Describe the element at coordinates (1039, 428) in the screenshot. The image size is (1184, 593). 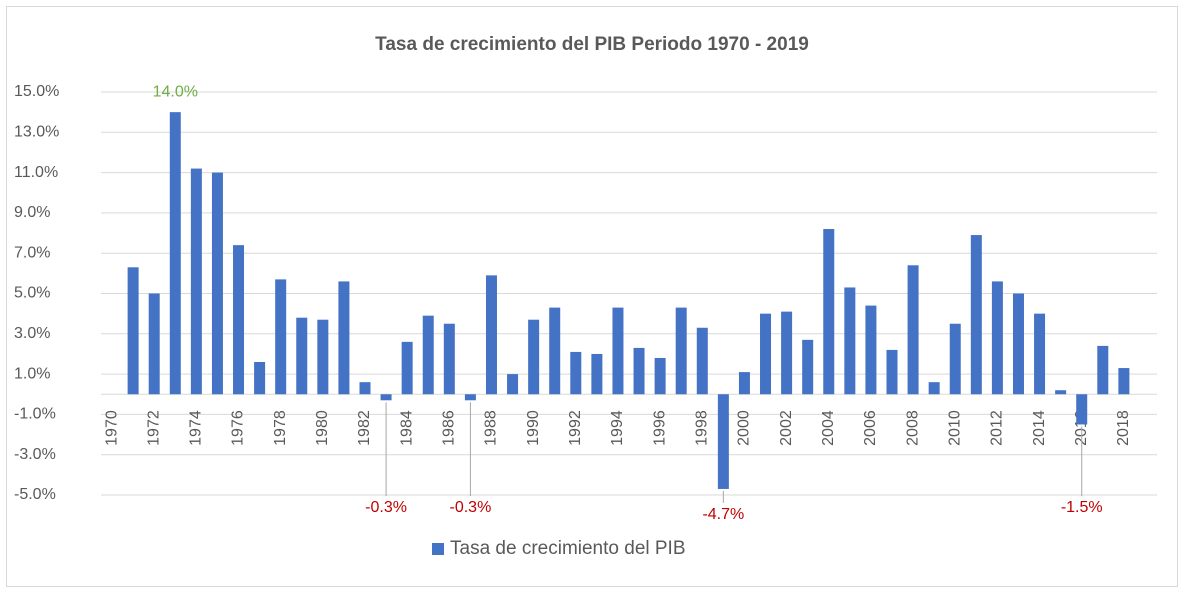
I see `x-tick-label: 2014` at that location.